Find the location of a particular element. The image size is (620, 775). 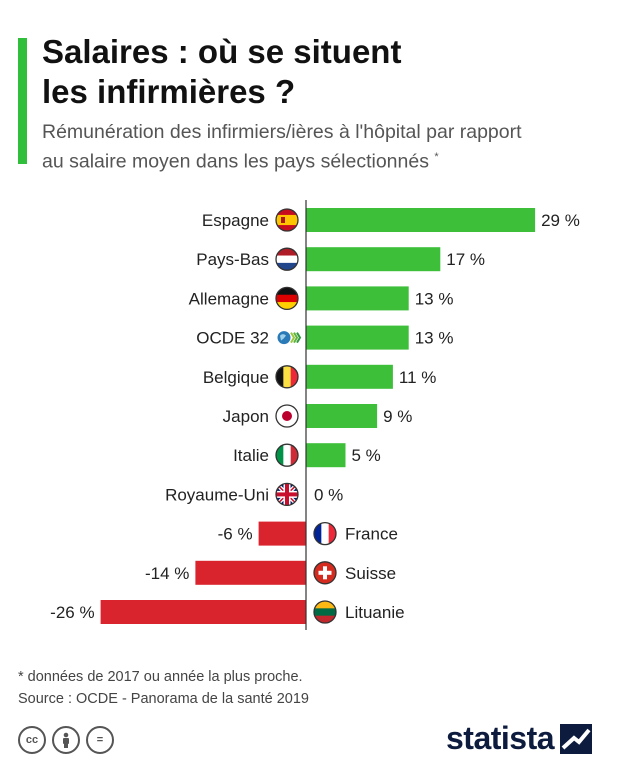

netherlands-flag-icon is located at coordinates (287, 259).